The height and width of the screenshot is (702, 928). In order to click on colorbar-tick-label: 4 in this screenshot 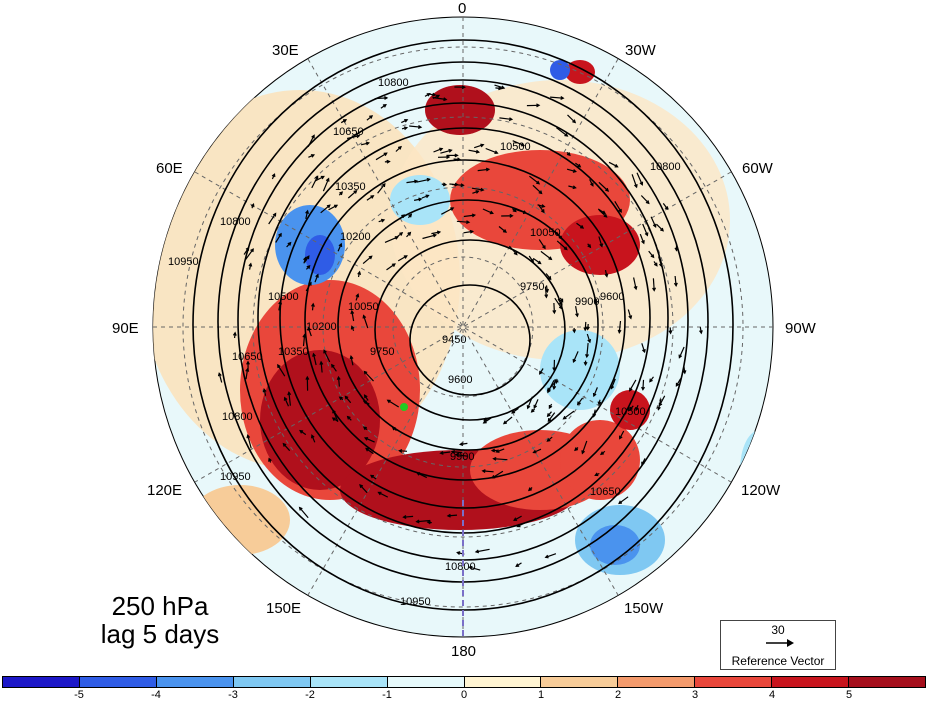, I will do `click(772, 695)`.